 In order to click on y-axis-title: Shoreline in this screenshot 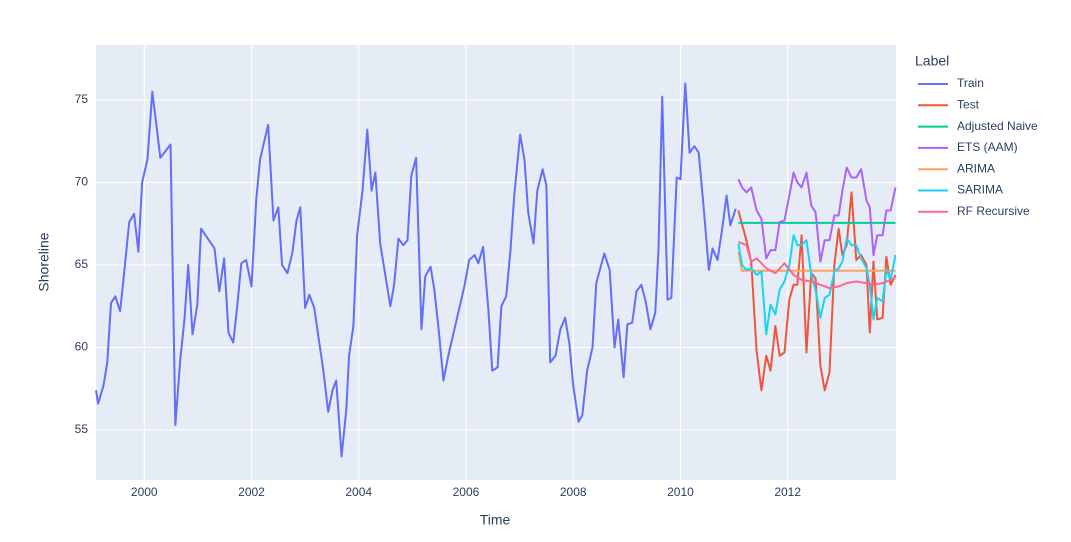, I will do `click(44, 261)`.